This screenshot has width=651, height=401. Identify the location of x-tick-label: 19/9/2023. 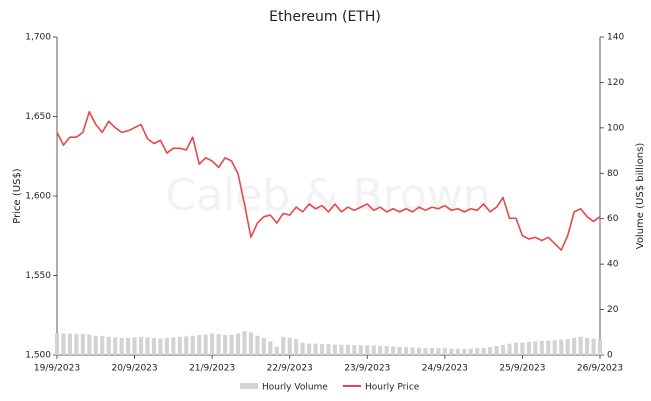
(57, 369).